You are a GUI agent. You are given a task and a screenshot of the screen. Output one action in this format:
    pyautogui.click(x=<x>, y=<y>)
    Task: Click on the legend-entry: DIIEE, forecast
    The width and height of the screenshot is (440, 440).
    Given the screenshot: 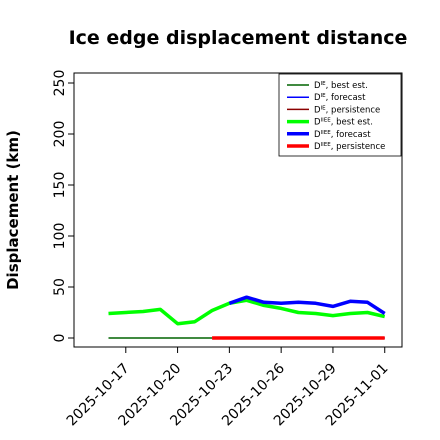 What is the action you would take?
    pyautogui.click(x=342, y=135)
    